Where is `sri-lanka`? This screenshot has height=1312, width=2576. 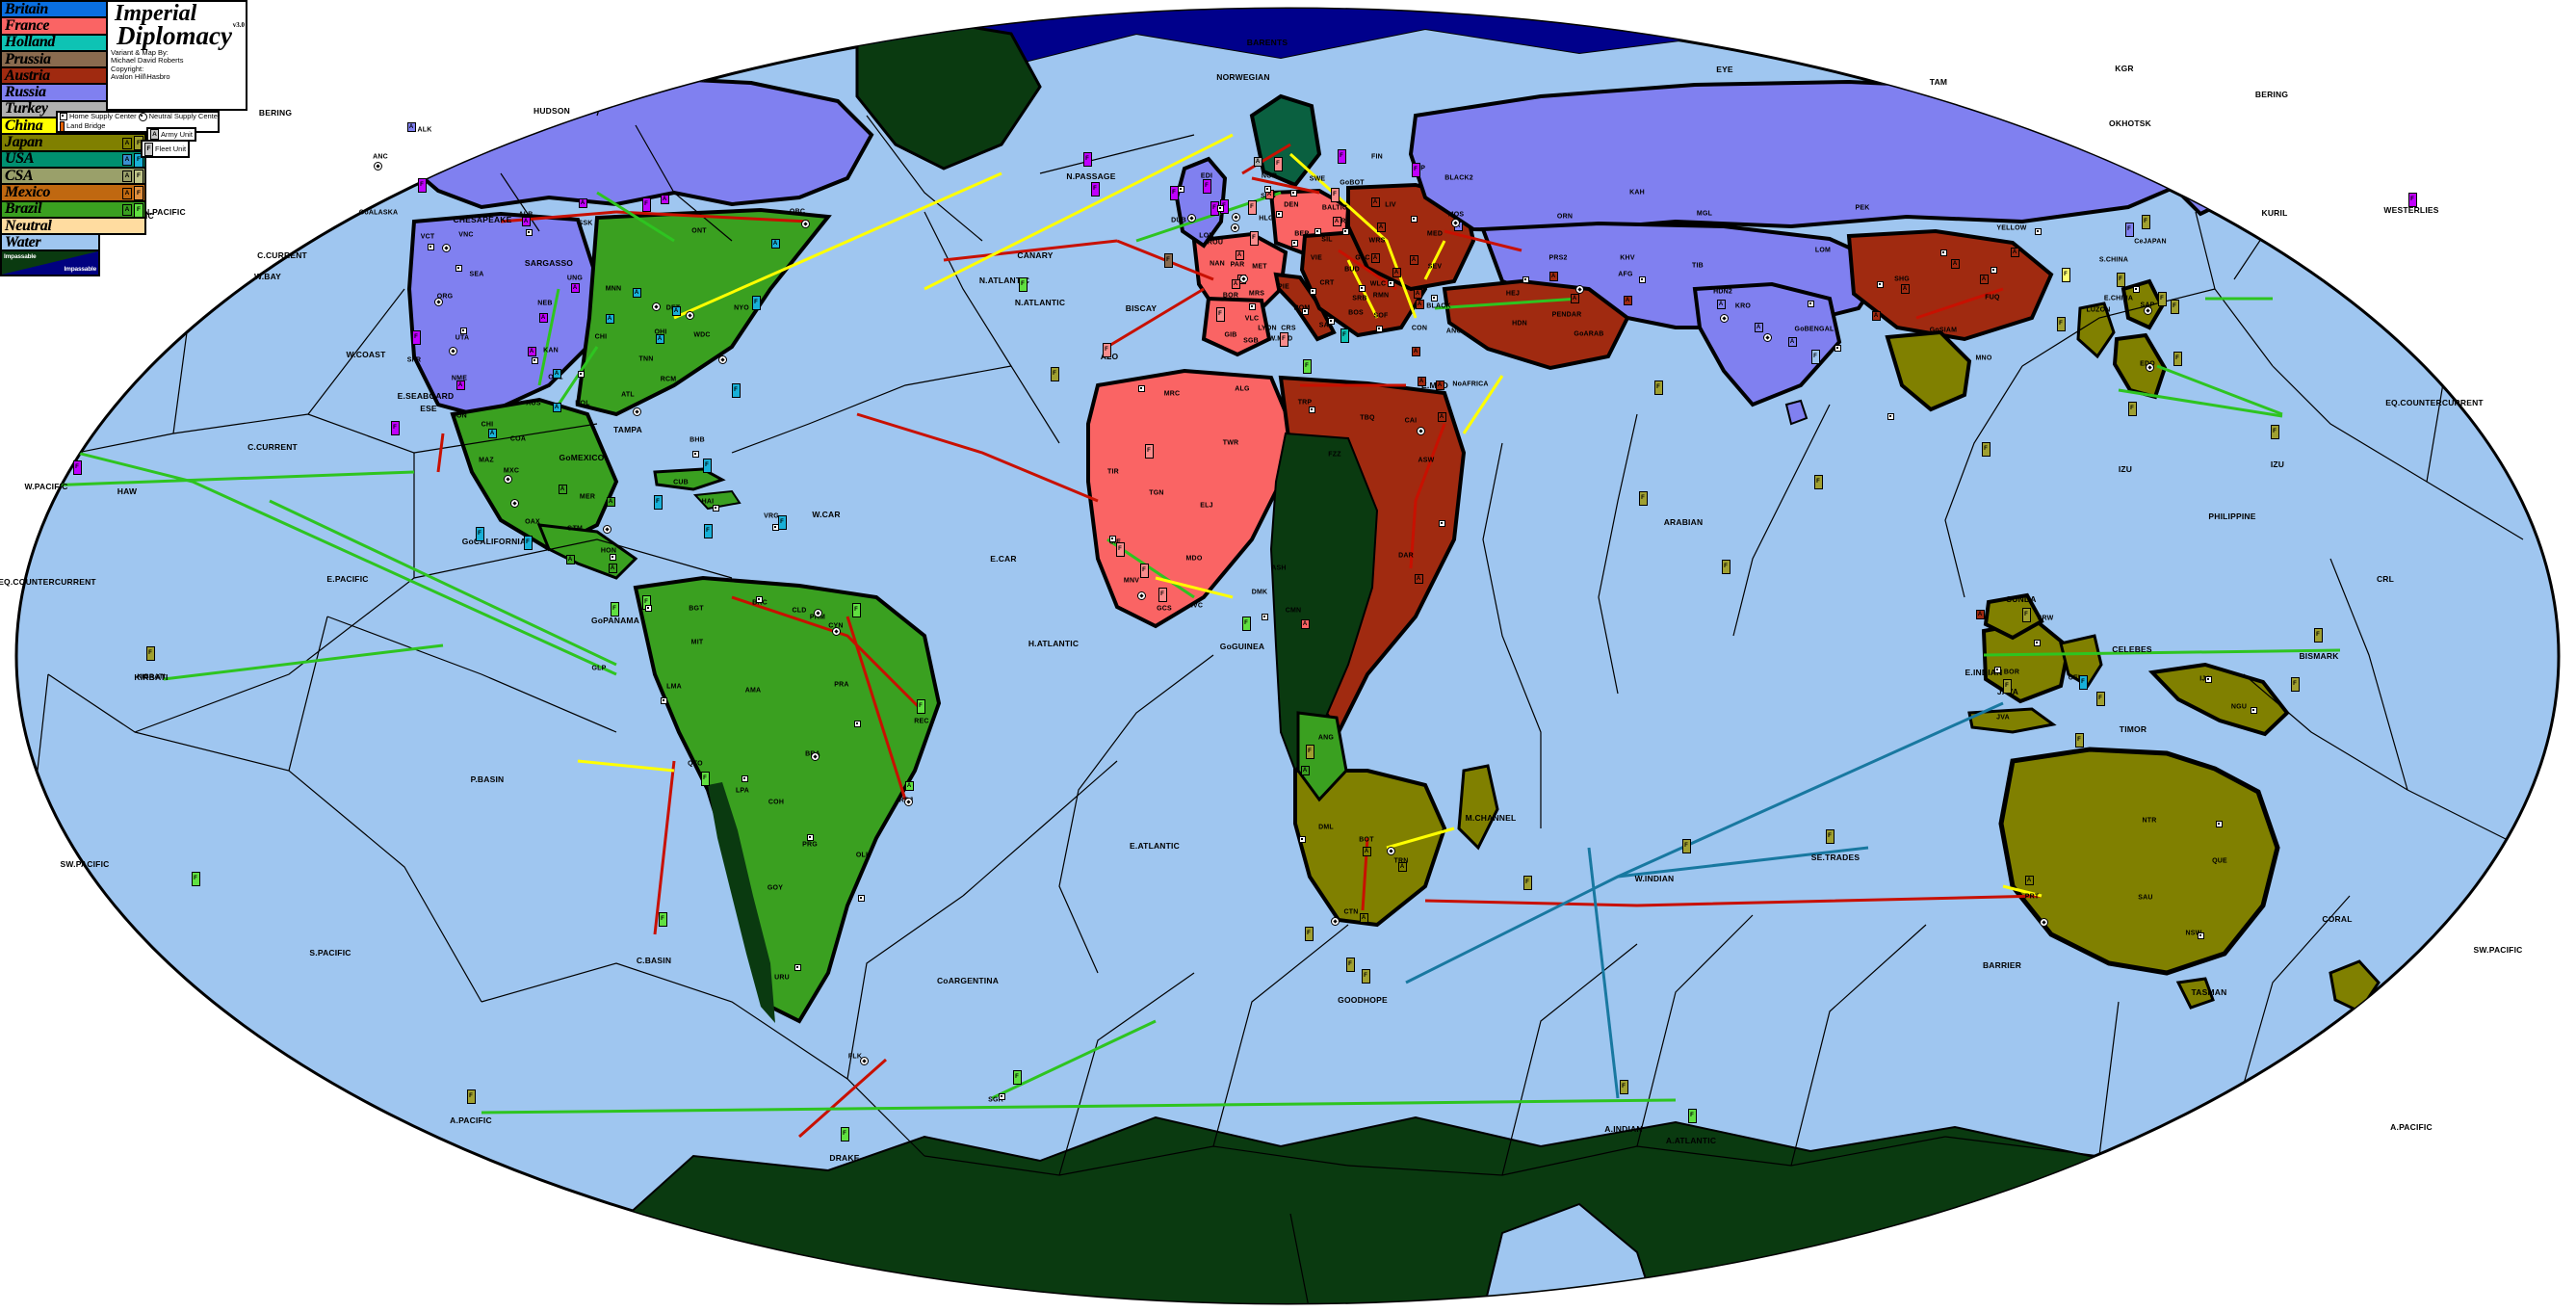 sri-lanka is located at coordinates (1796, 412).